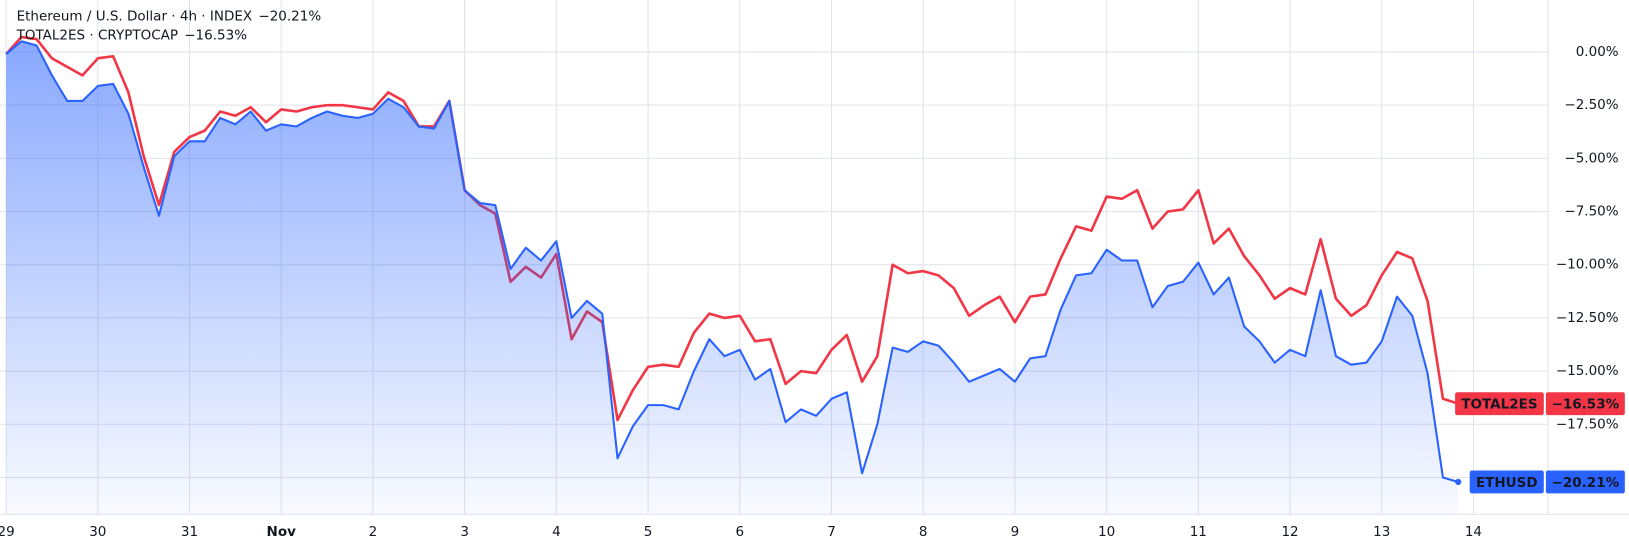  What do you see at coordinates (1587, 371) in the screenshot?
I see `y-tick-label: −15.00%` at bounding box center [1587, 371].